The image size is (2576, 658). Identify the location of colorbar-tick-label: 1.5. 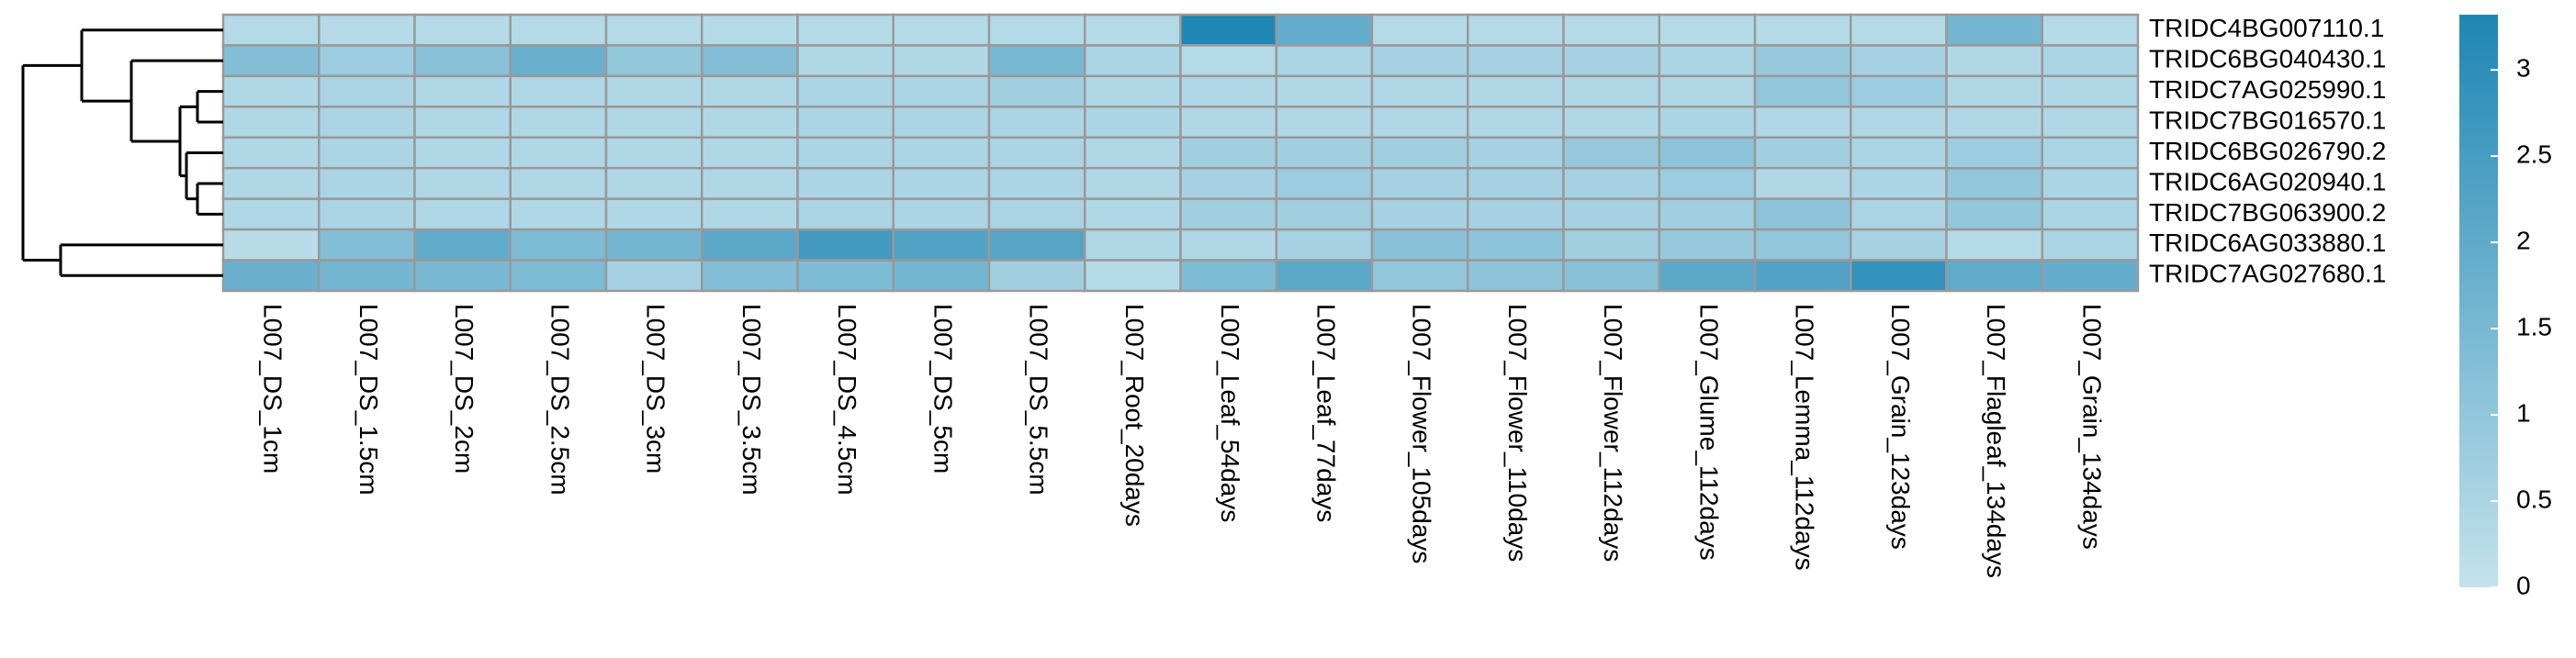
(2534, 326).